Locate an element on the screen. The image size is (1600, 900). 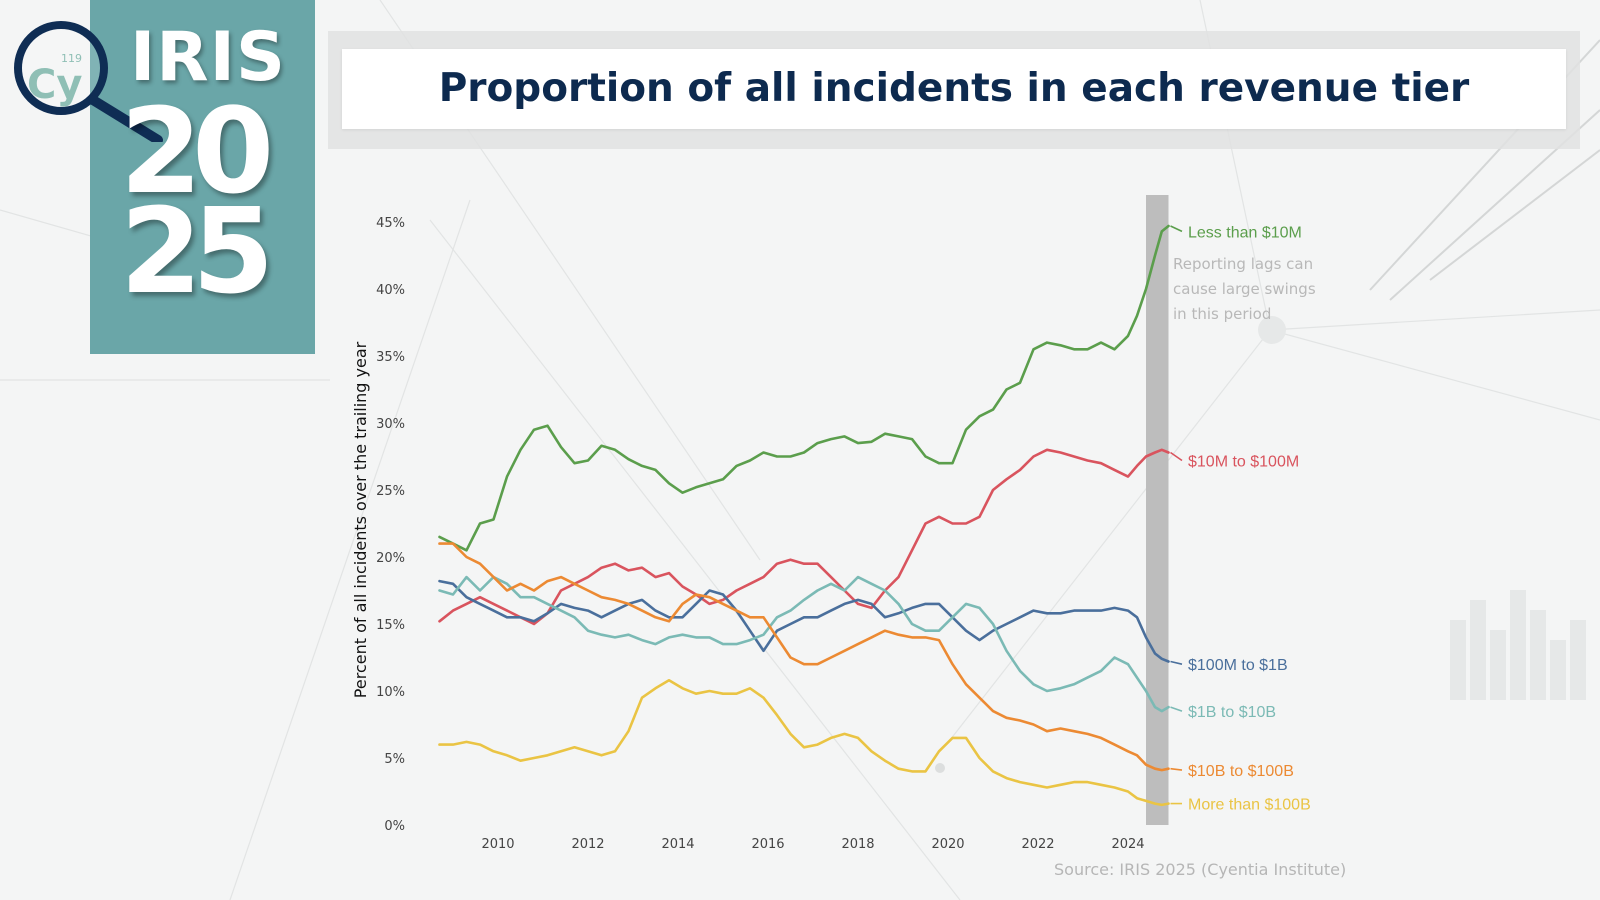
x-tick-label: 2018 is located at coordinates (857, 844).